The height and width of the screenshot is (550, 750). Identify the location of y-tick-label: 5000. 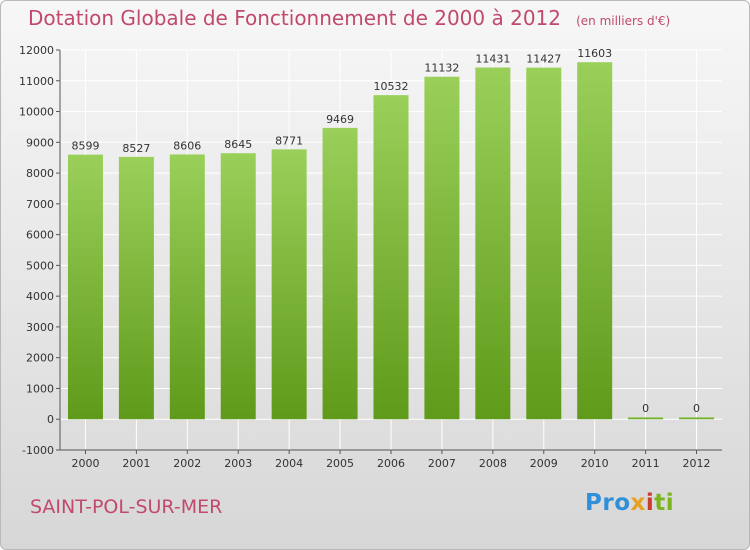
(40, 265).